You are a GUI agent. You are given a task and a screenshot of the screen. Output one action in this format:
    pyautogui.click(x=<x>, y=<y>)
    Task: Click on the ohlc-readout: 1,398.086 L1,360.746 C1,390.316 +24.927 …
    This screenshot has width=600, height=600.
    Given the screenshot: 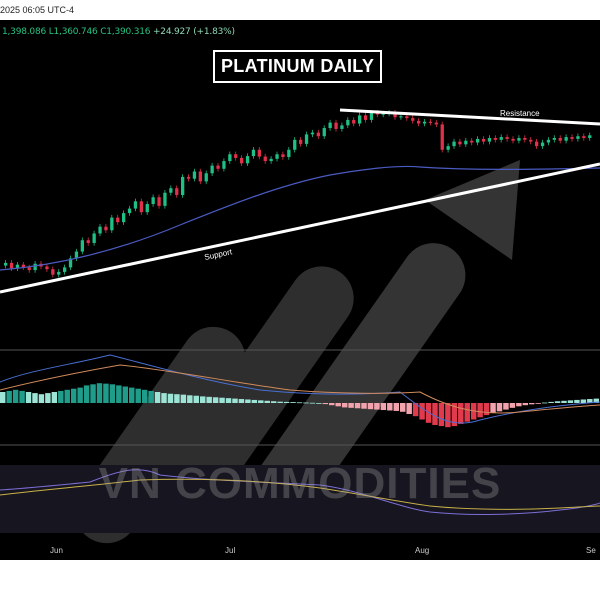 What is the action you would take?
    pyautogui.click(x=118, y=32)
    